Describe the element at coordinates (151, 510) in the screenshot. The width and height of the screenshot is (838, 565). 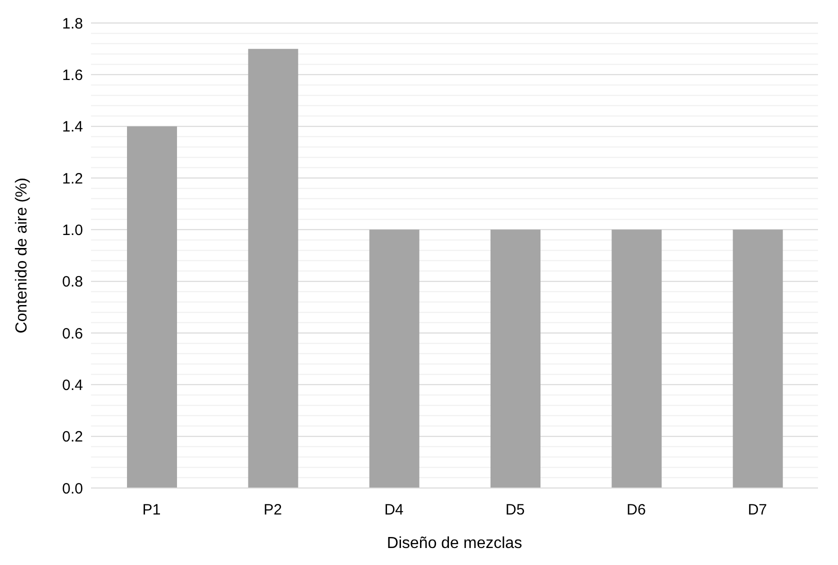
I see `x-tick-label: P1` at that location.